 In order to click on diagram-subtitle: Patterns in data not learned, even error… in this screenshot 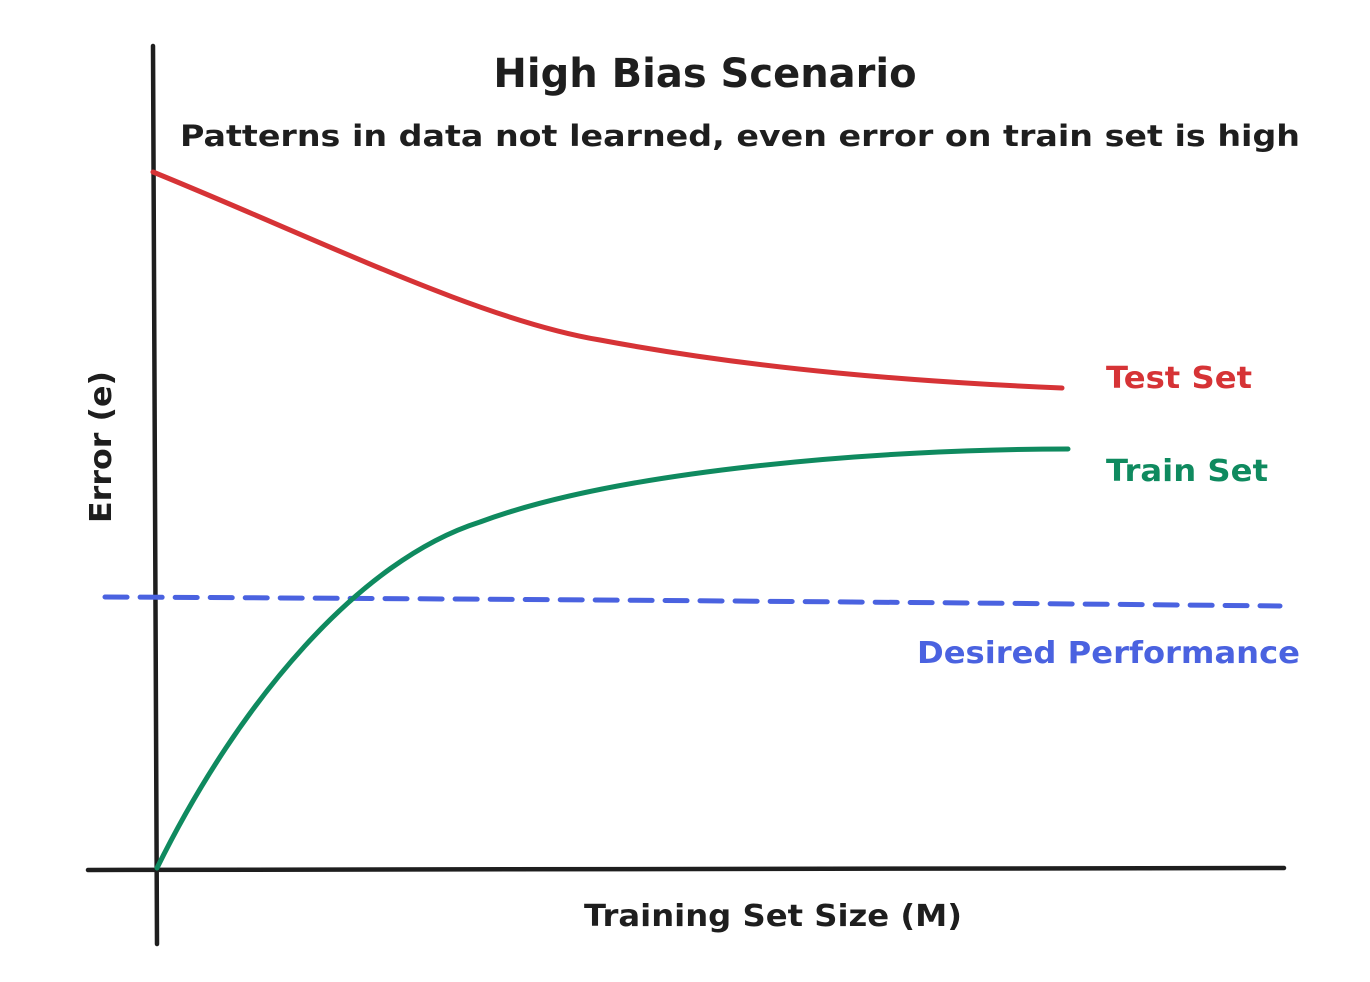, I will do `click(740, 136)`.